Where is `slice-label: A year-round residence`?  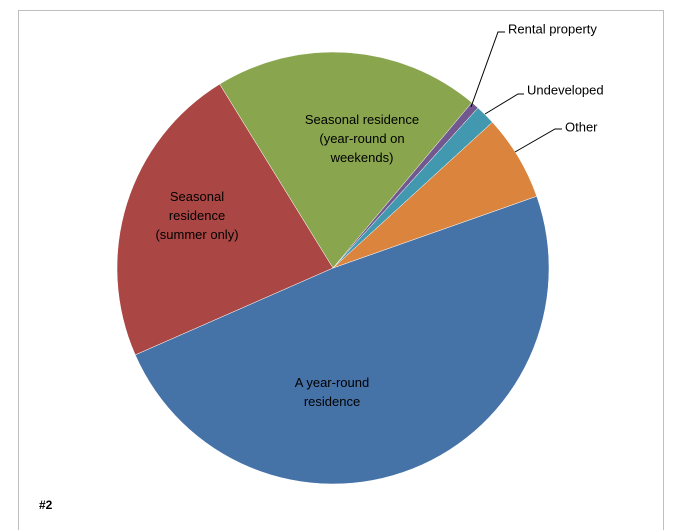 slice-label: A year-round residence is located at coordinates (332, 392).